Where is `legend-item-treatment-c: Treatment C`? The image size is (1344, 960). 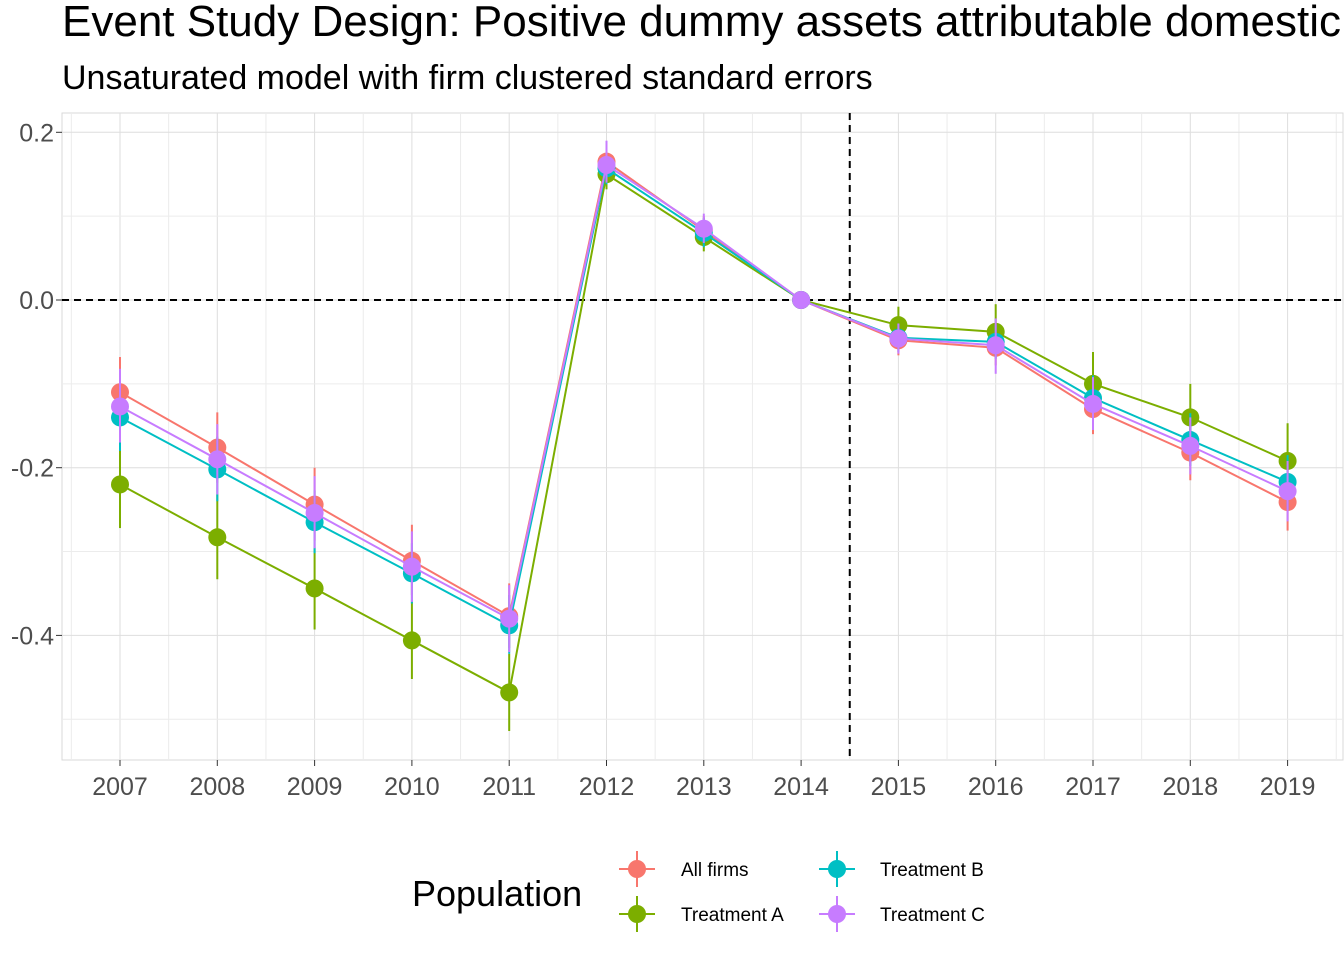
legend-item-treatment-c: Treatment C is located at coordinates (902, 914).